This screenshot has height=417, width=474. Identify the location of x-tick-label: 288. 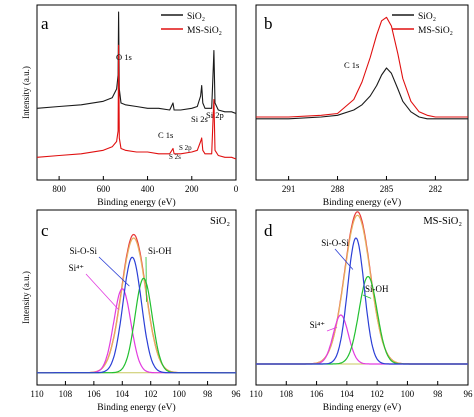
(338, 189).